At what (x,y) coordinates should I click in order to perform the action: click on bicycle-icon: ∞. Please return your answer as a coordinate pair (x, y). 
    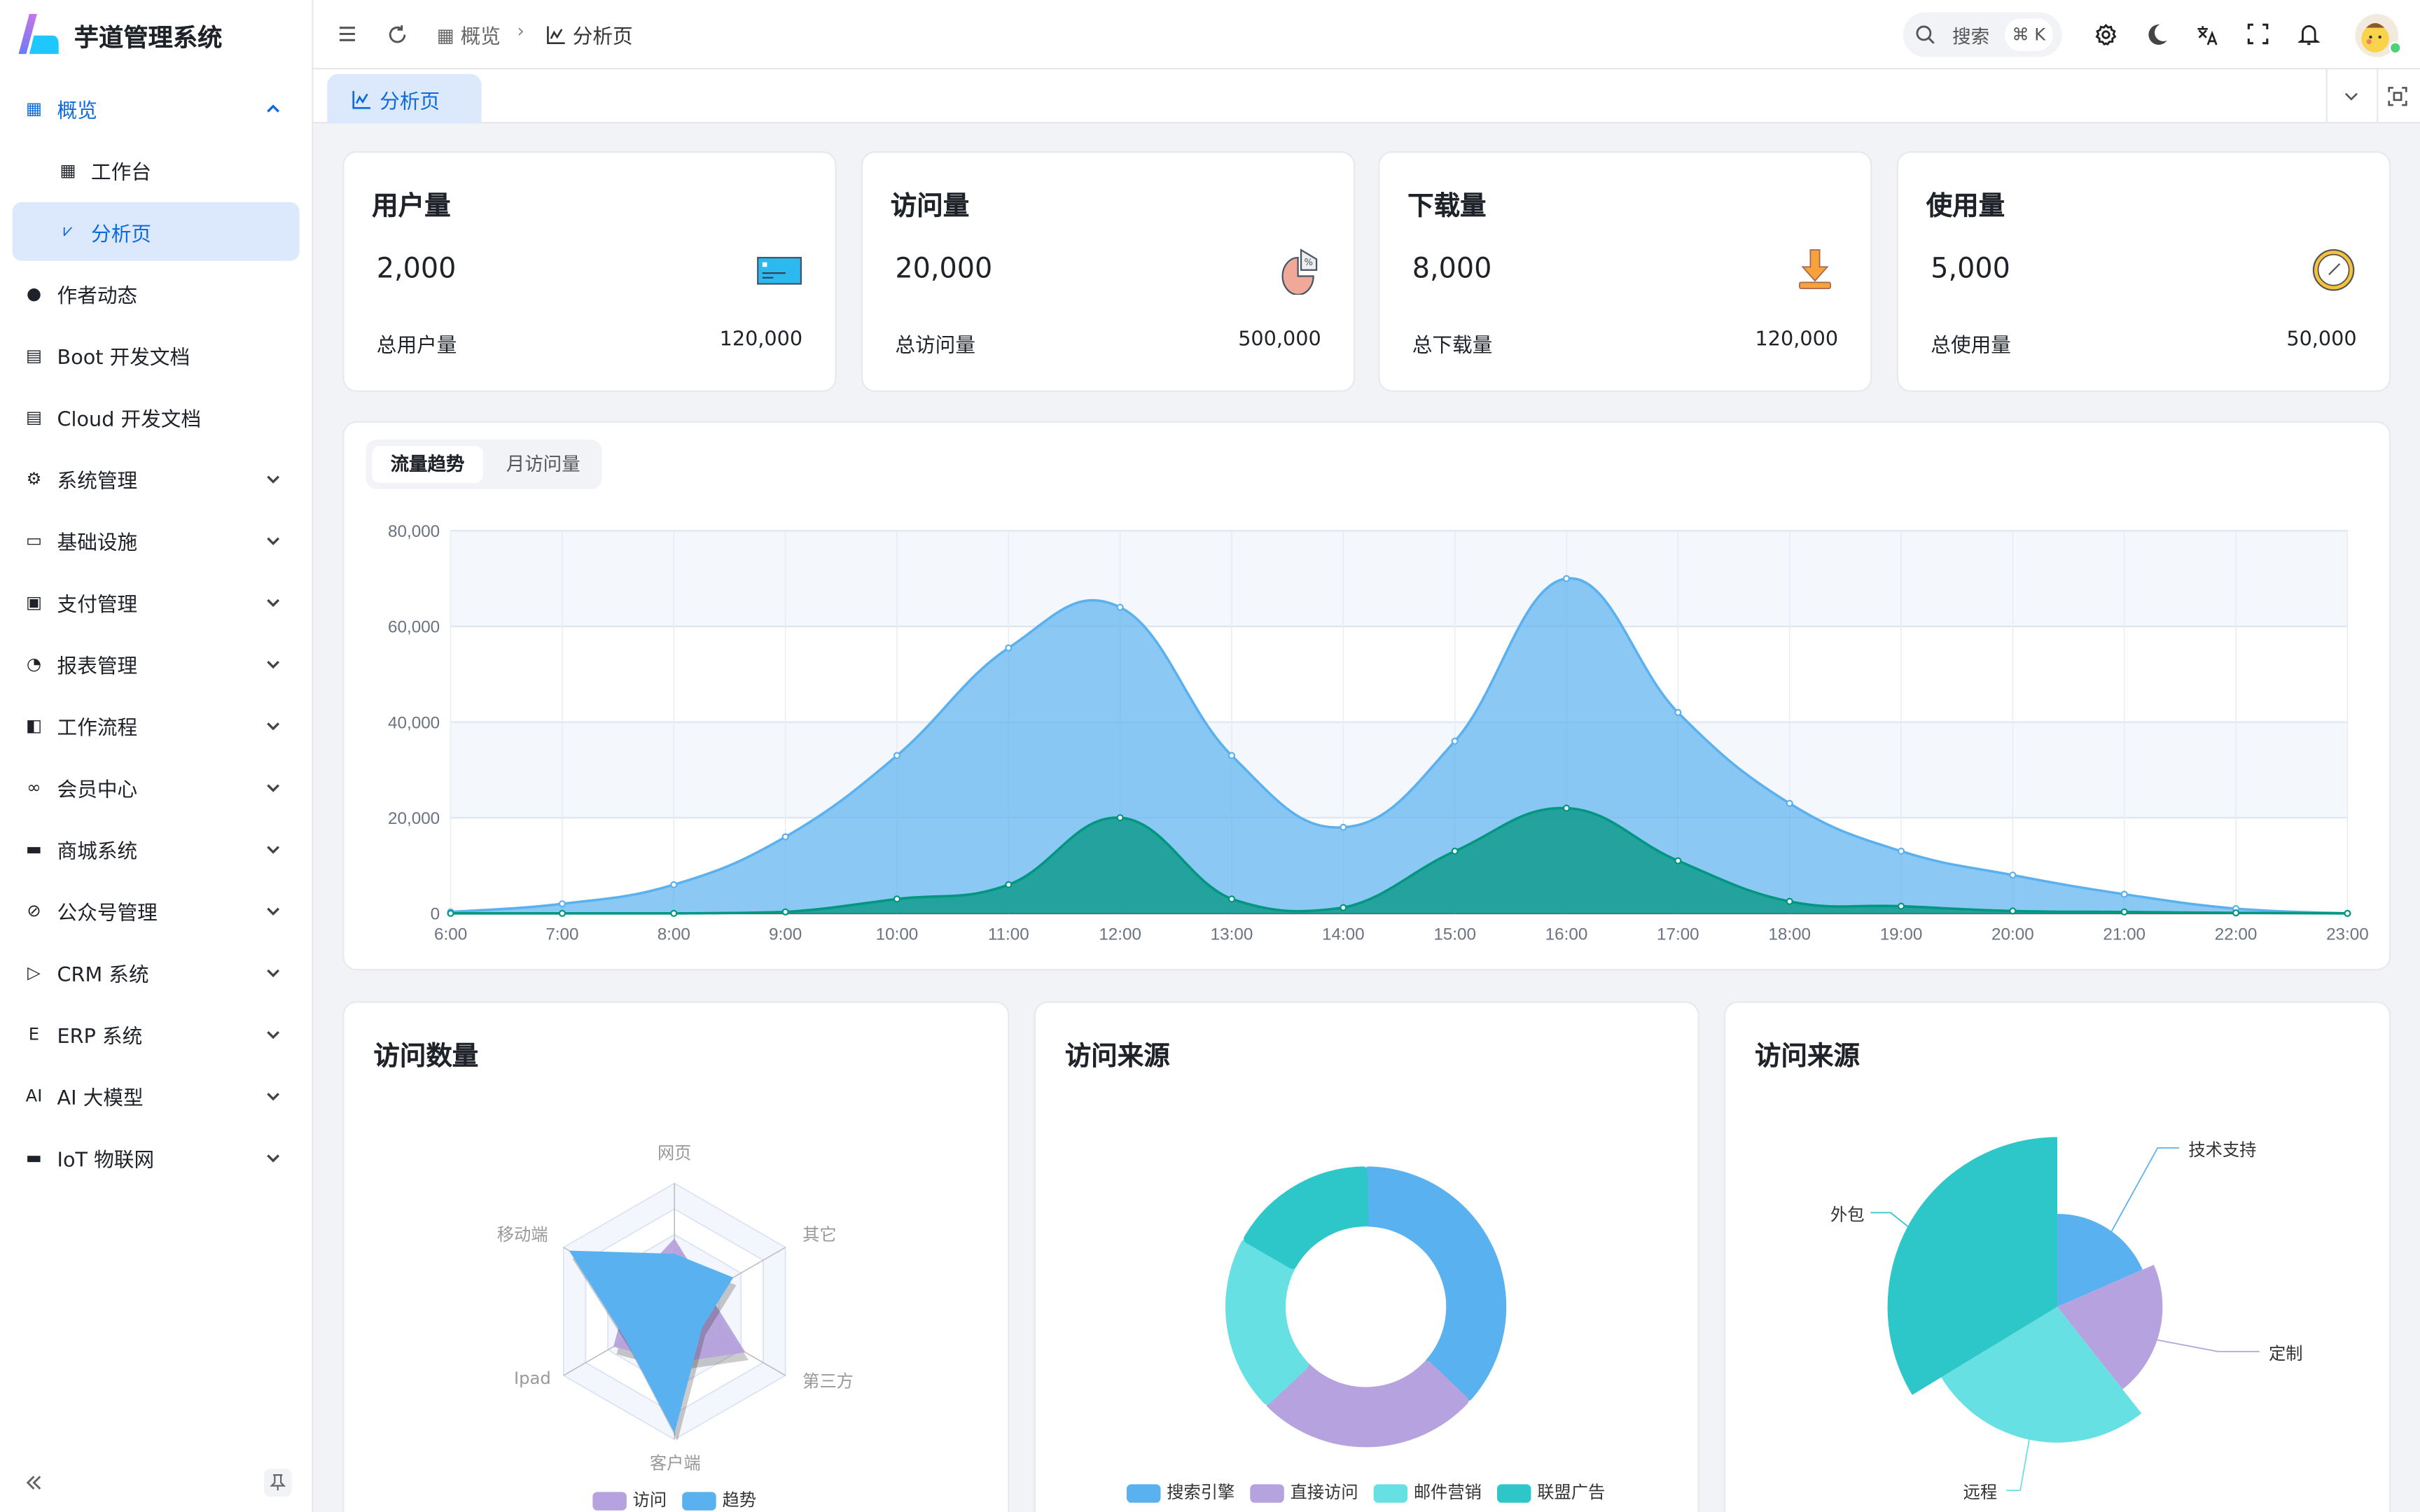
    Looking at the image, I should click on (34, 786).